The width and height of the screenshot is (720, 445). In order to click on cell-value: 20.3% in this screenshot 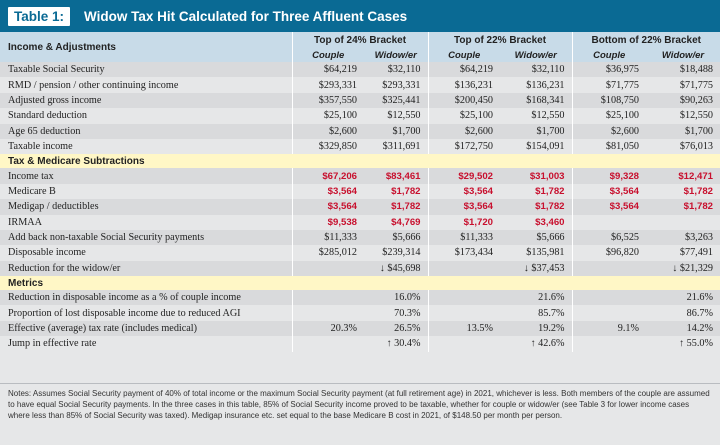, I will do `click(327, 328)`.